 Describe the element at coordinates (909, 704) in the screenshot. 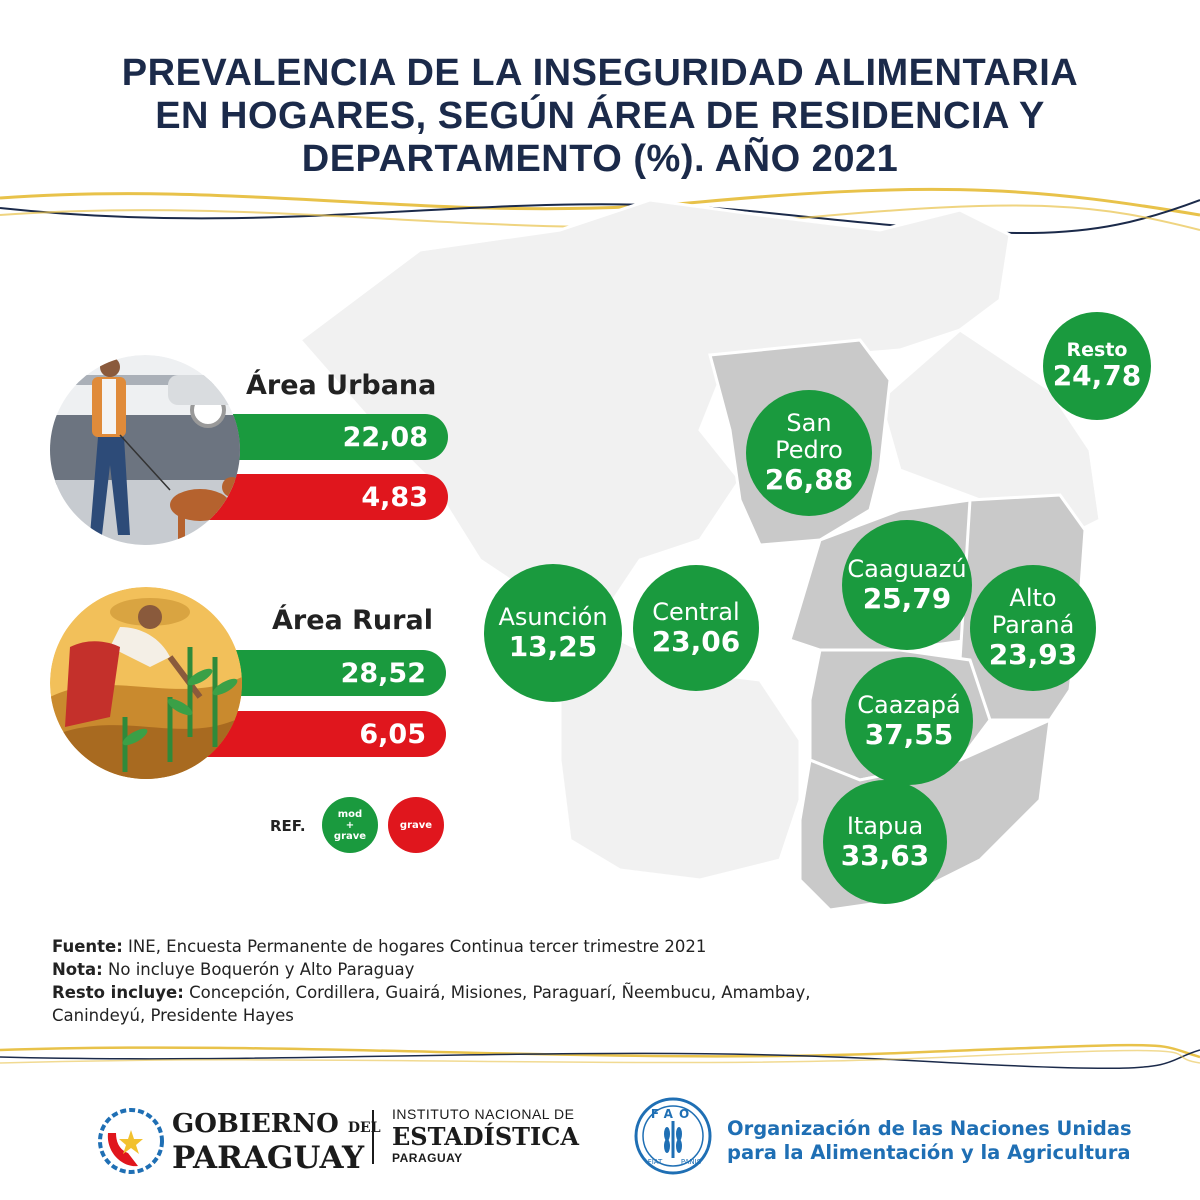

I see `caazapa-label: Caazapá` at that location.